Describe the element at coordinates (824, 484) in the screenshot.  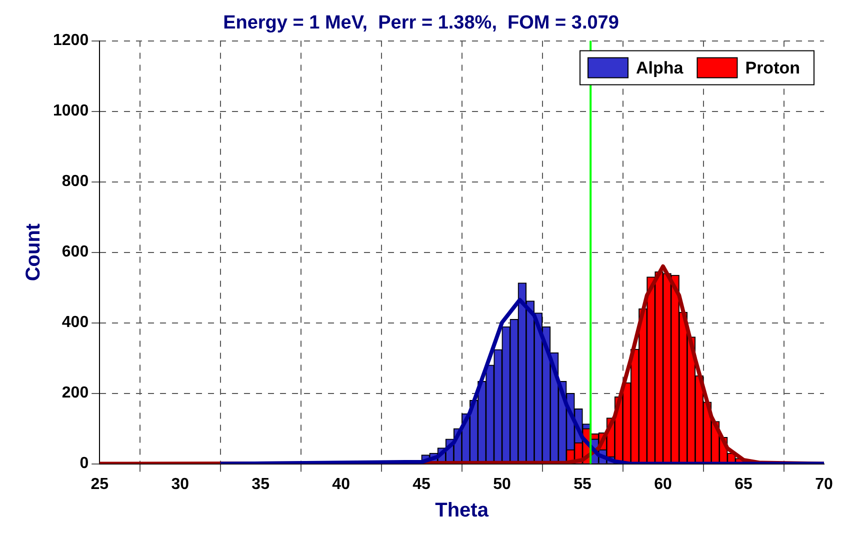
I see `x-tick-label: 70` at that location.